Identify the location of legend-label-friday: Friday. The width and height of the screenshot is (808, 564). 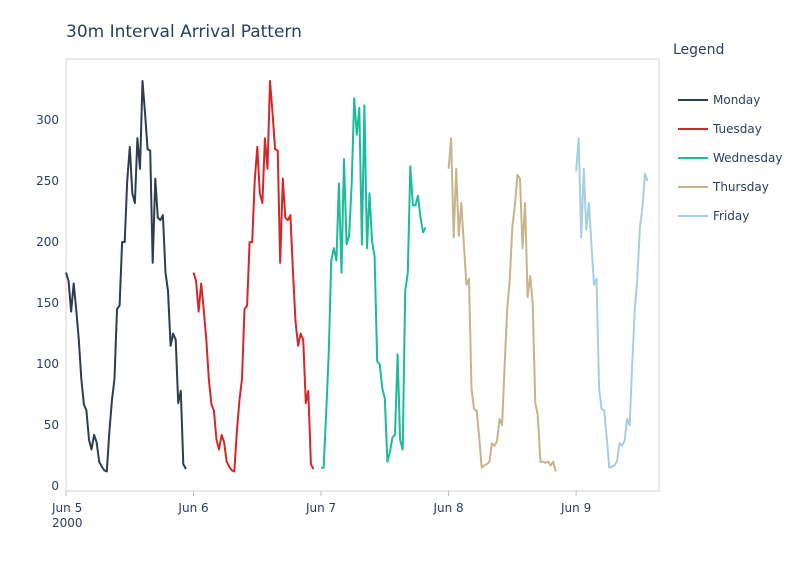
(731, 216).